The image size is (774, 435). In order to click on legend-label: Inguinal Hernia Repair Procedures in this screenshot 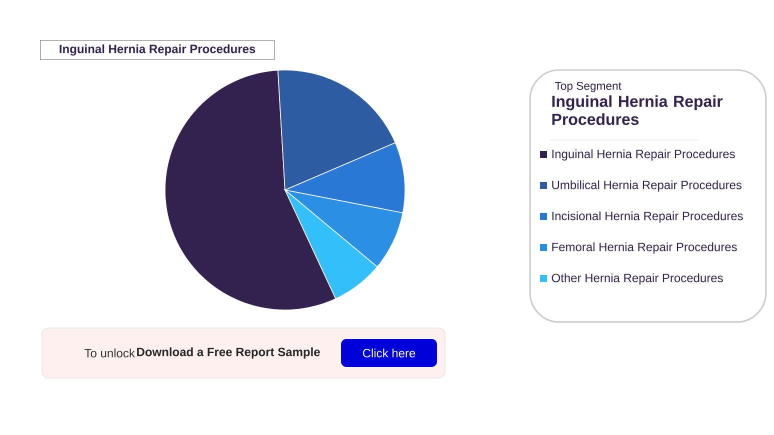, I will do `click(643, 155)`.